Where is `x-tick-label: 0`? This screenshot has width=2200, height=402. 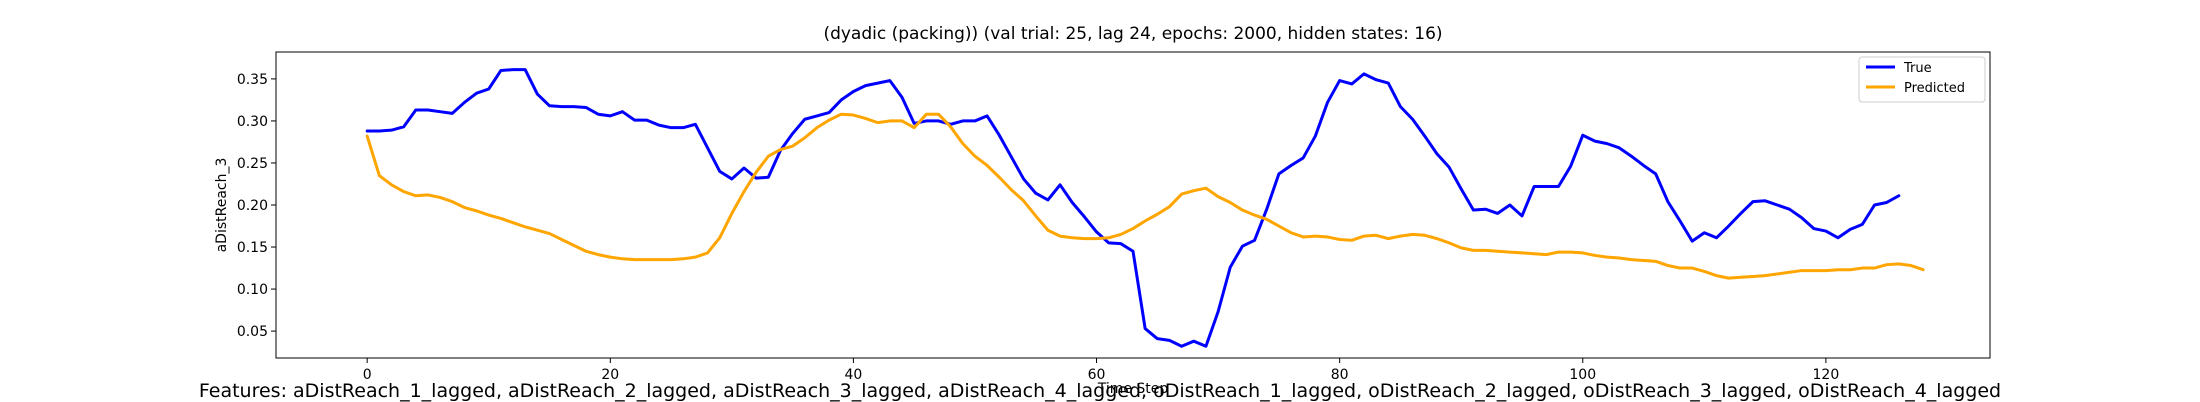 x-tick-label: 0 is located at coordinates (367, 375).